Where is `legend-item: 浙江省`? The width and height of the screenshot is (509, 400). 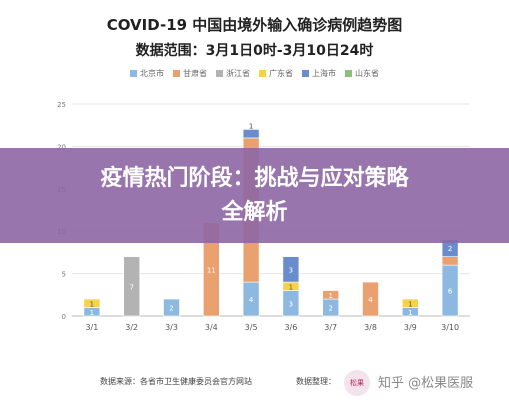 legend-item: 浙江省 is located at coordinates (233, 73).